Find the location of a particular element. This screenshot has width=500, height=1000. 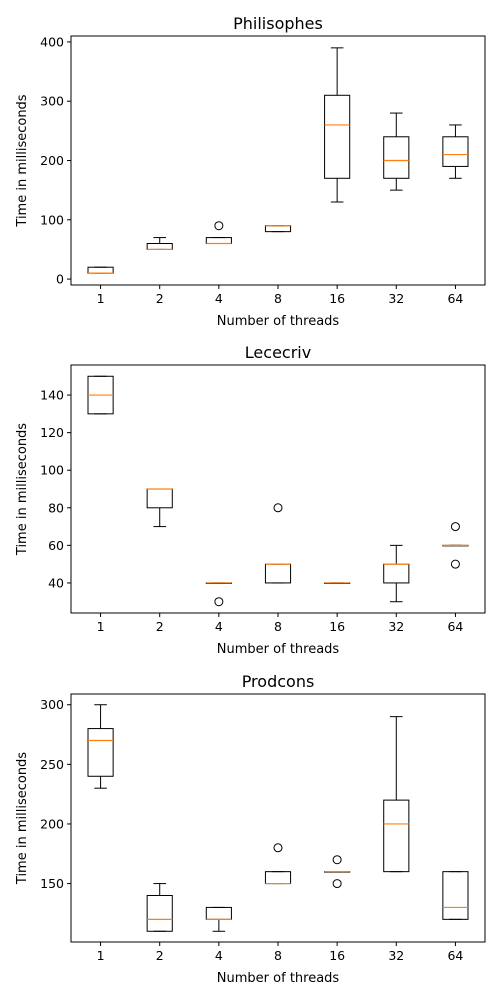

y-tick-label: 60 is located at coordinates (56, 545).